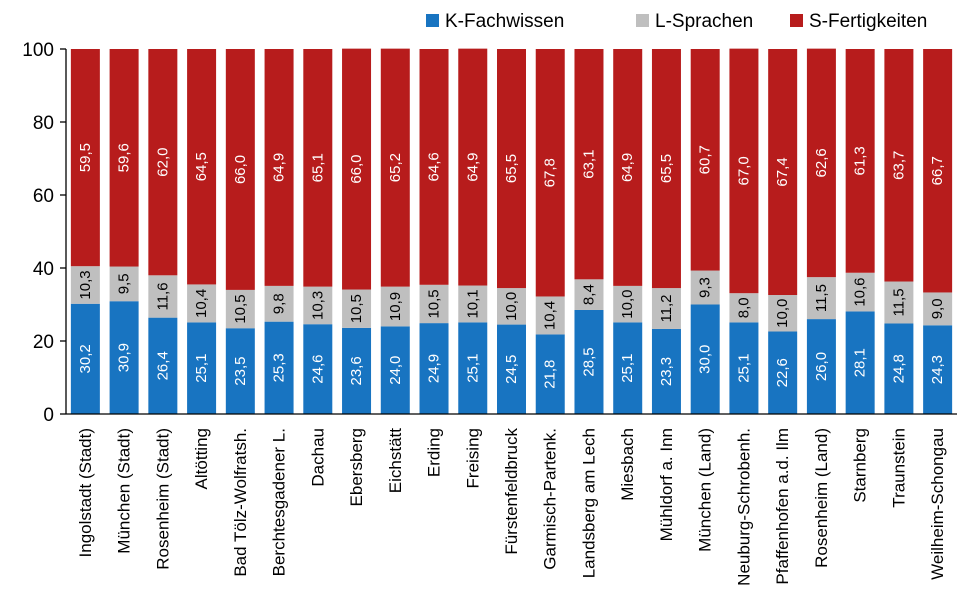 The width and height of the screenshot is (963, 615). Describe the element at coordinates (162, 296) in the screenshot. I see `data-label: 11,6` at that location.